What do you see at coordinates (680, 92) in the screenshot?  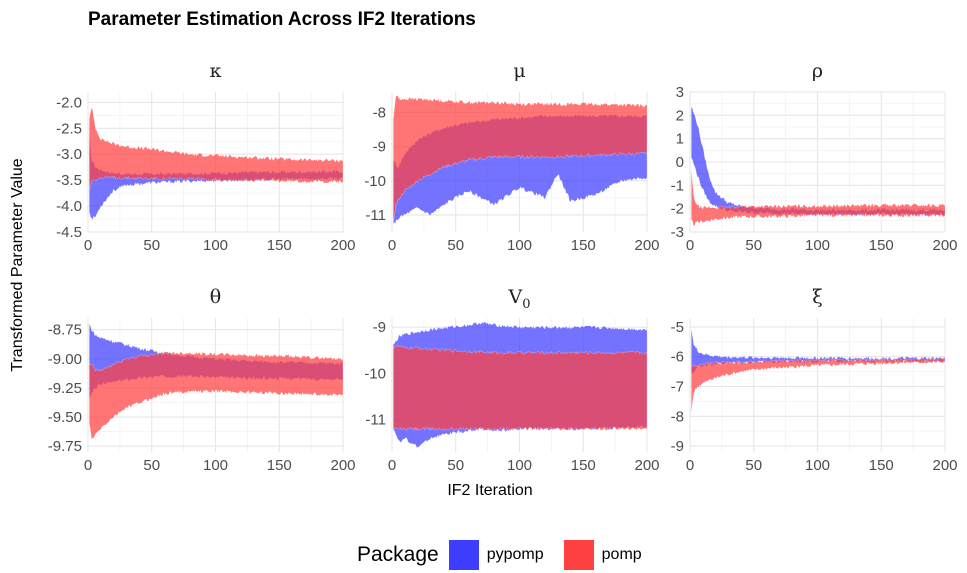 I see `y-tick-label: 3` at bounding box center [680, 92].